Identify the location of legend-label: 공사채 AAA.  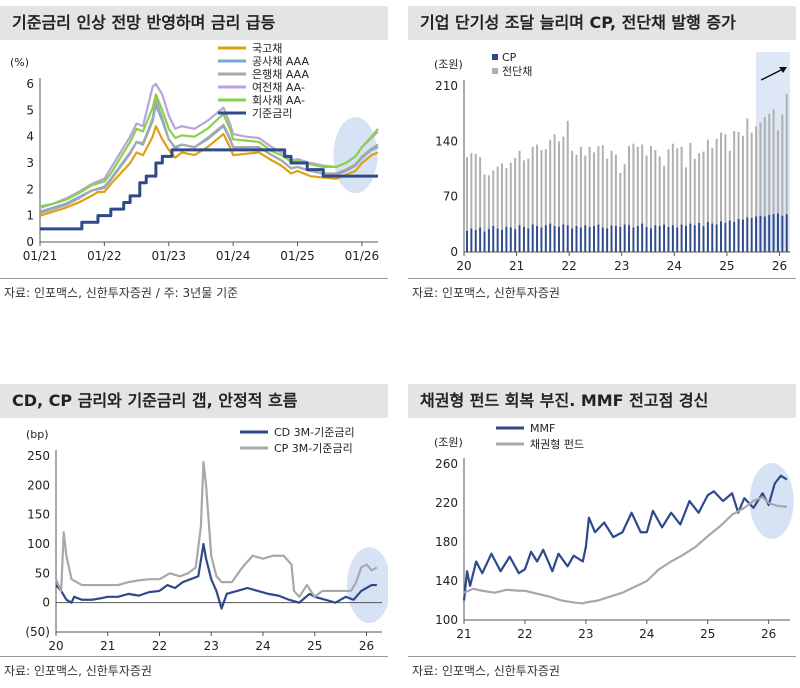
(281, 61).